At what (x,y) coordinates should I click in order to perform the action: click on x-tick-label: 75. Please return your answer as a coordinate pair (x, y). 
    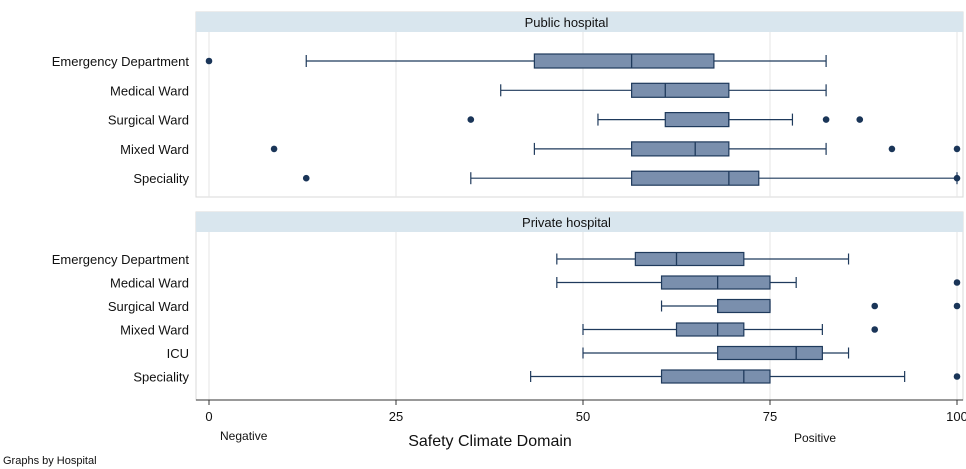
    Looking at the image, I should click on (770, 416).